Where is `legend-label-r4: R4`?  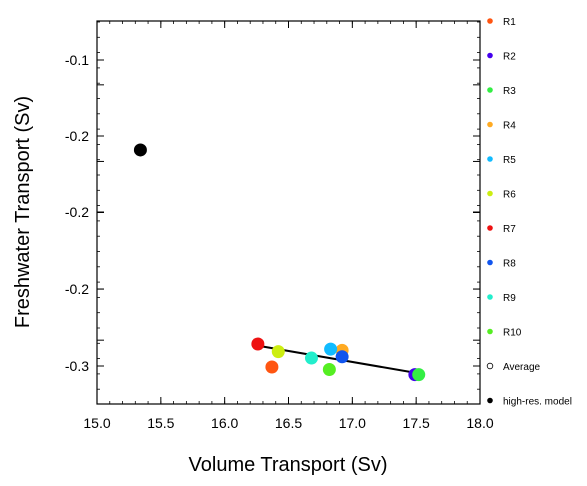
legend-label-r4: R4 is located at coordinates (509, 126).